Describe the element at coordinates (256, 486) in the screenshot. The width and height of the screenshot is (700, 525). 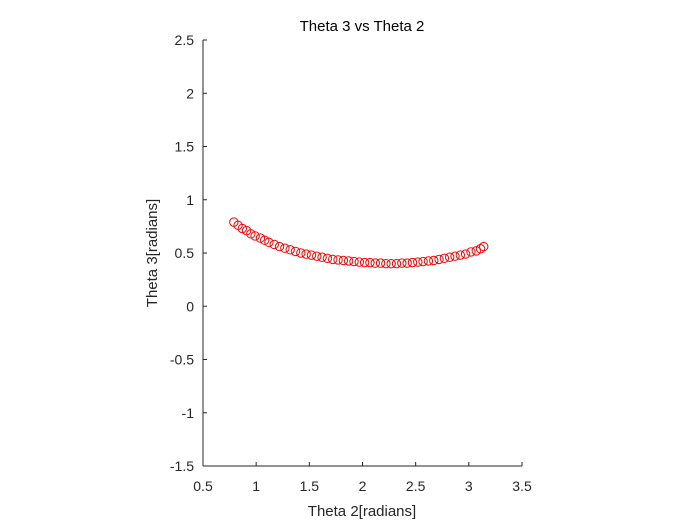
I see `x-tick-label: 1` at that location.